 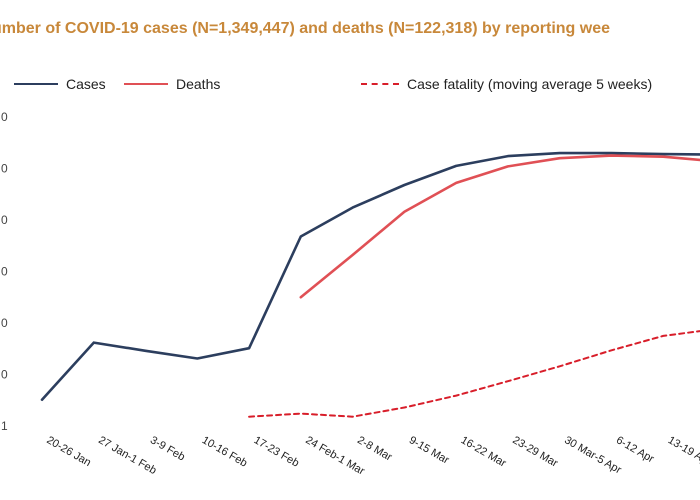 What do you see at coordinates (683, 451) in the screenshot?
I see `x-tick-label: 13-19 Apr` at bounding box center [683, 451].